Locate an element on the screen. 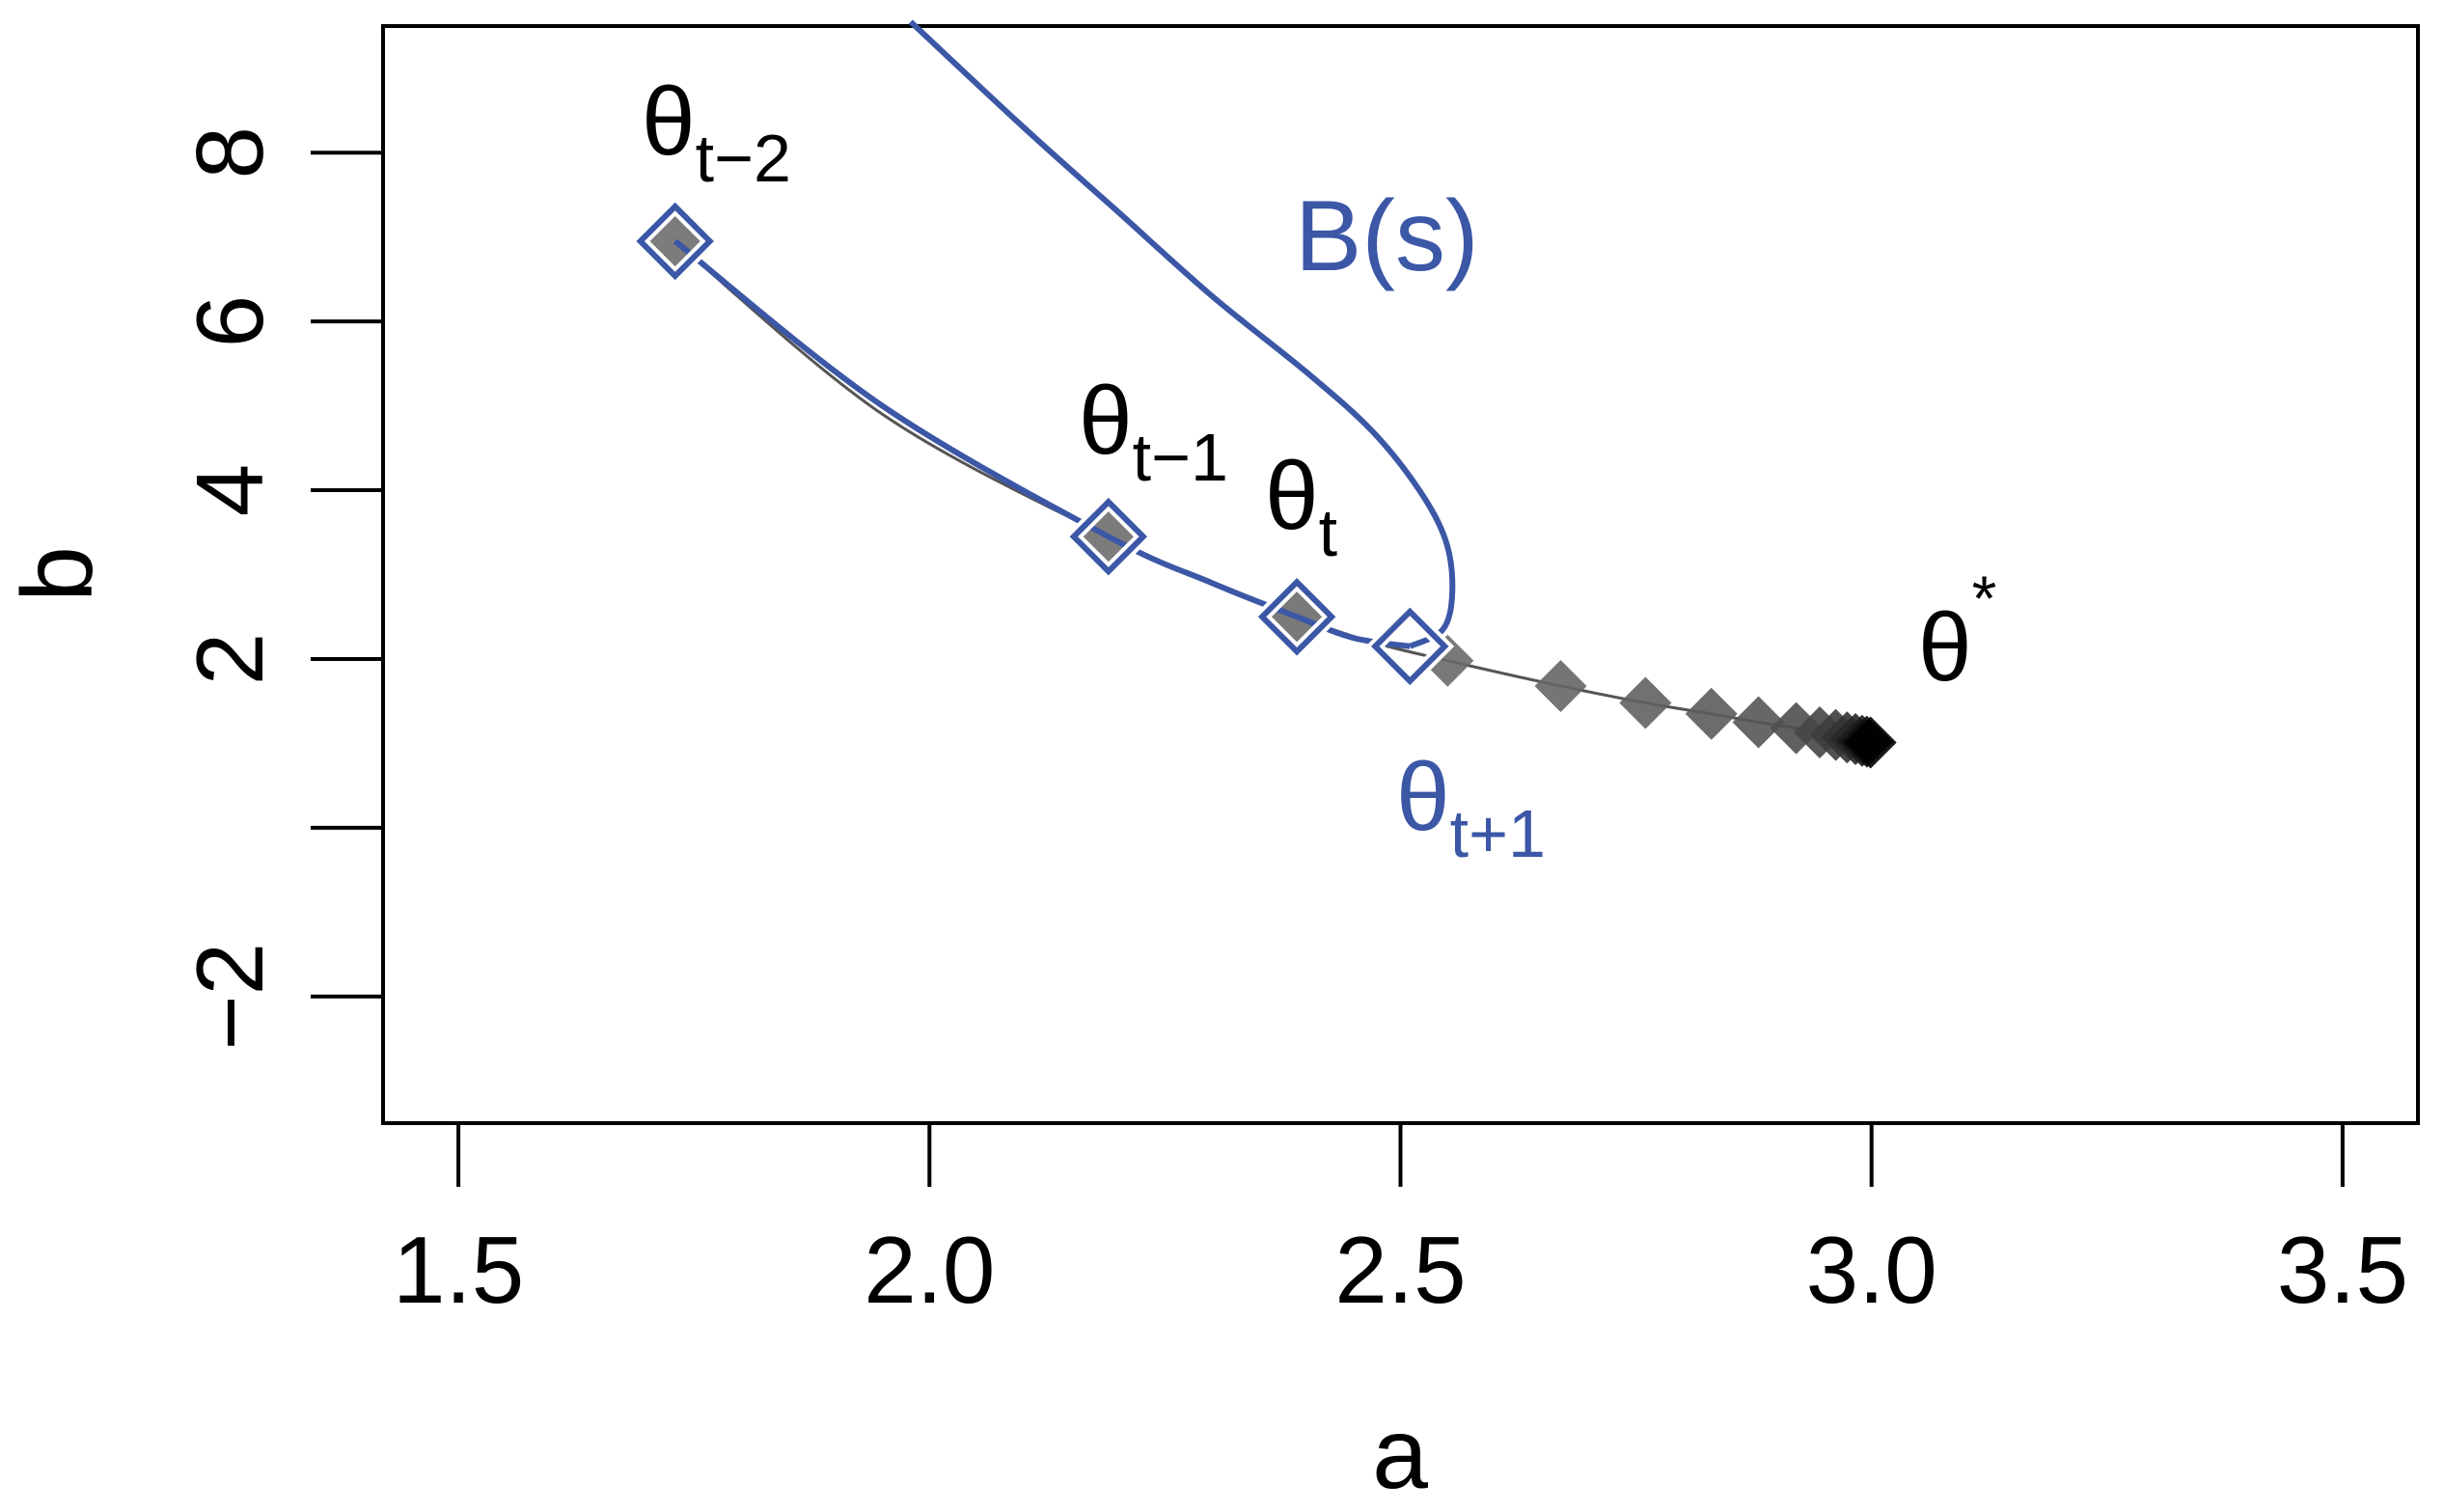 The width and height of the screenshot is (2444, 1512). label-theta-t-plus-1-base: θ is located at coordinates (1423, 797).